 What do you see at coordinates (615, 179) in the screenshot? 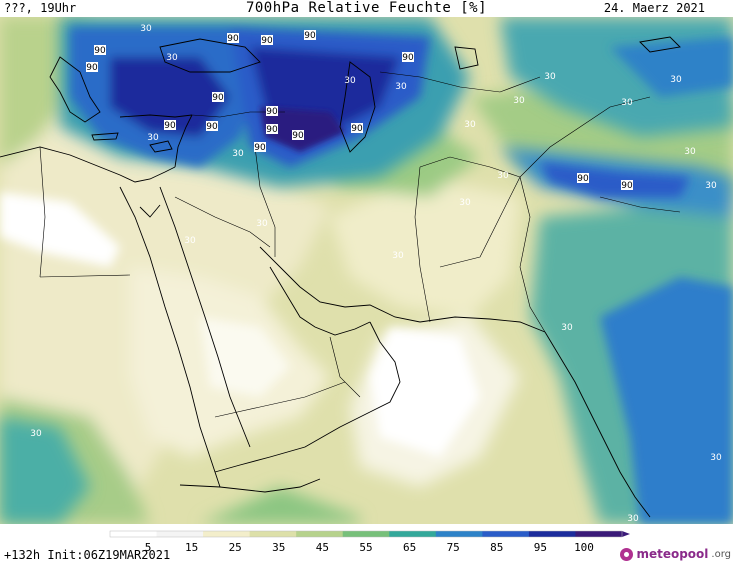
I see `field-wet-himalaya` at bounding box center [615, 179].